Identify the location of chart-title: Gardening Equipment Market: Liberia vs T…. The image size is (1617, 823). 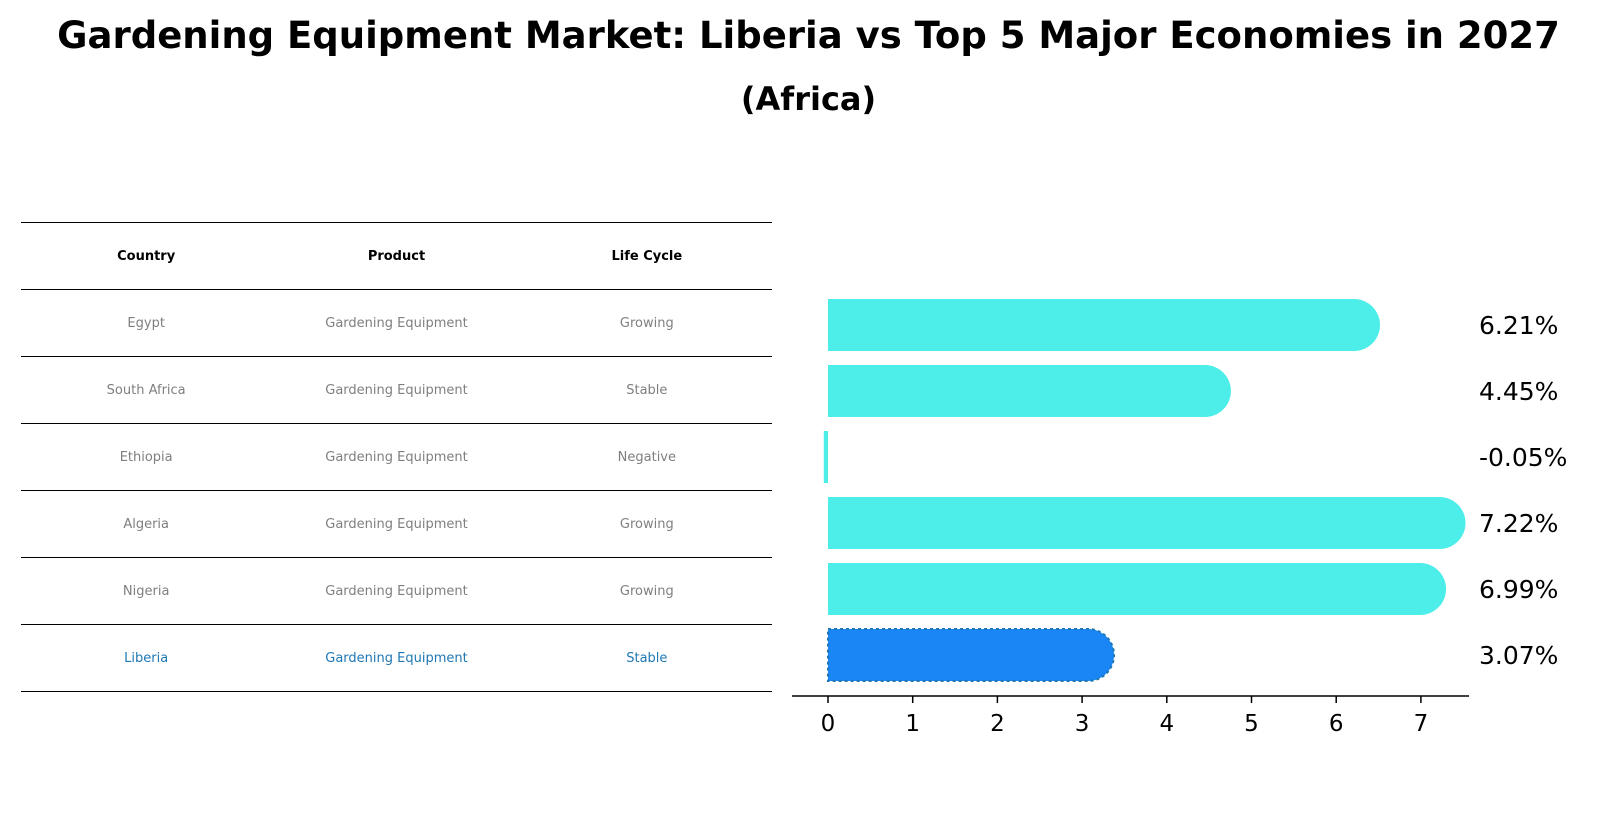
(808, 35).